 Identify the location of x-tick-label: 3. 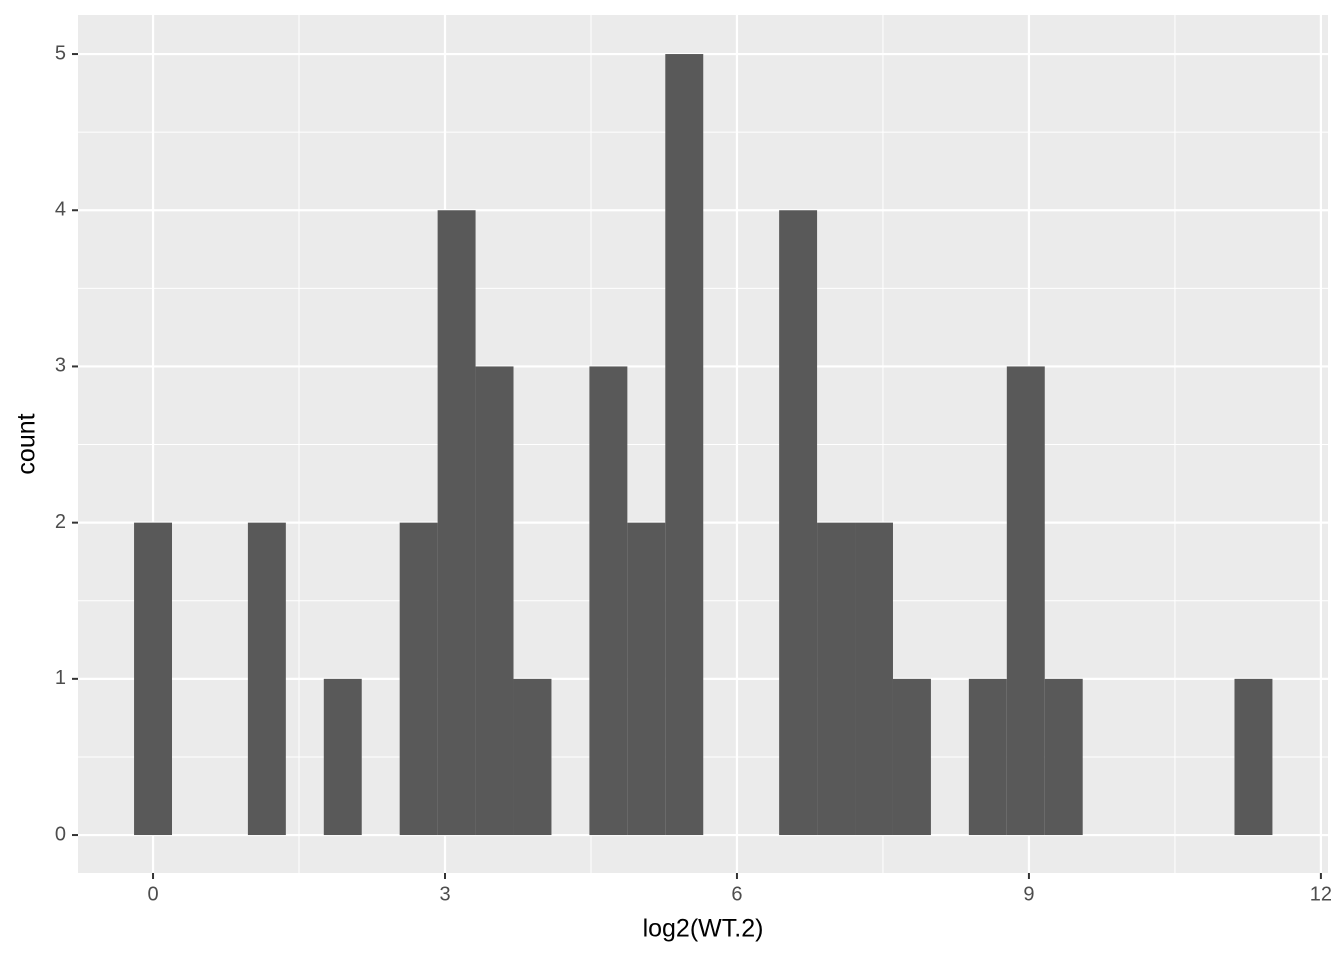
(444, 894).